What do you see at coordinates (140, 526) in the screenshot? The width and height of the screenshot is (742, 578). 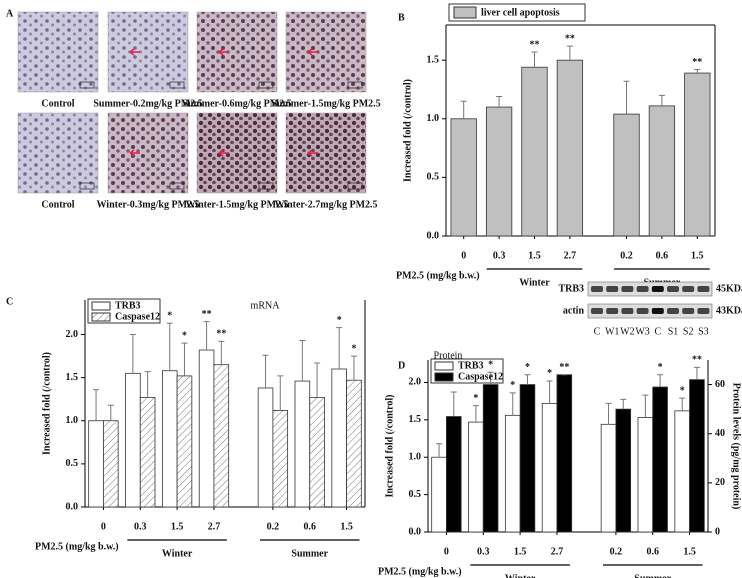 I see `x-tick-label: 0.3` at bounding box center [140, 526].